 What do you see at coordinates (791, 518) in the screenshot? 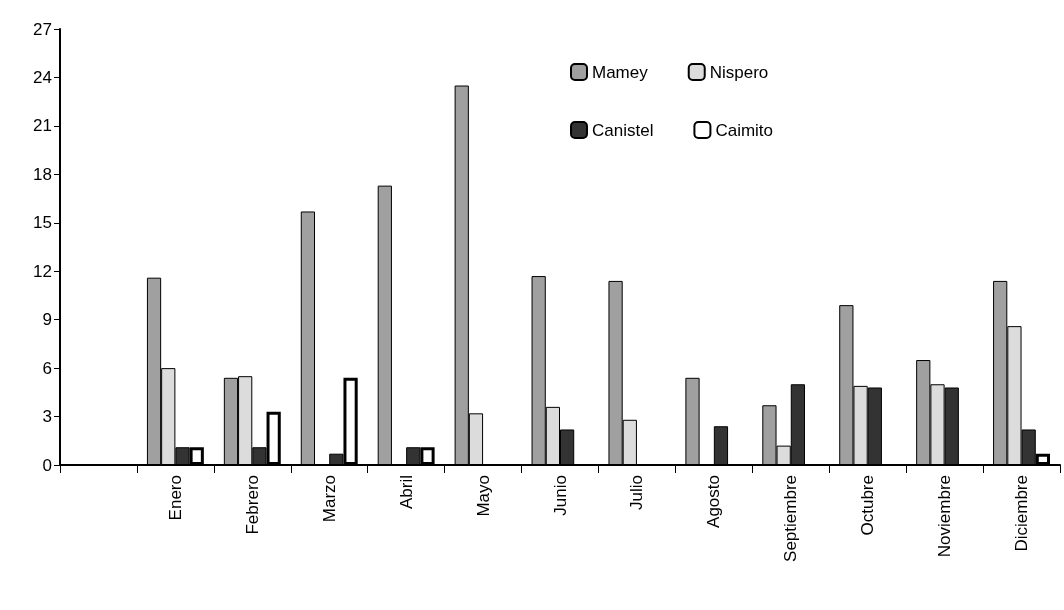
I see `x-tick-label: Septiembre` at bounding box center [791, 518].